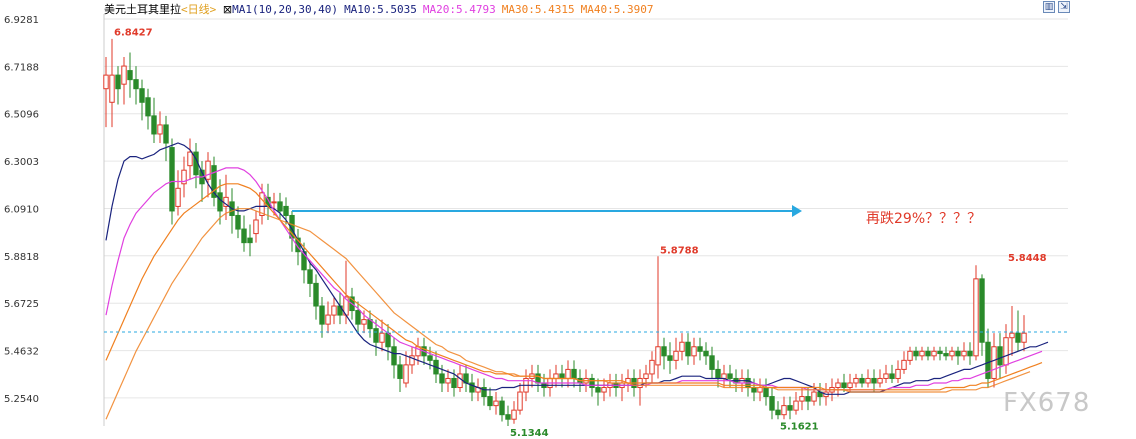  Describe the element at coordinates (529, 433) in the screenshot. I see `low-value-label: 5.1344` at that location.